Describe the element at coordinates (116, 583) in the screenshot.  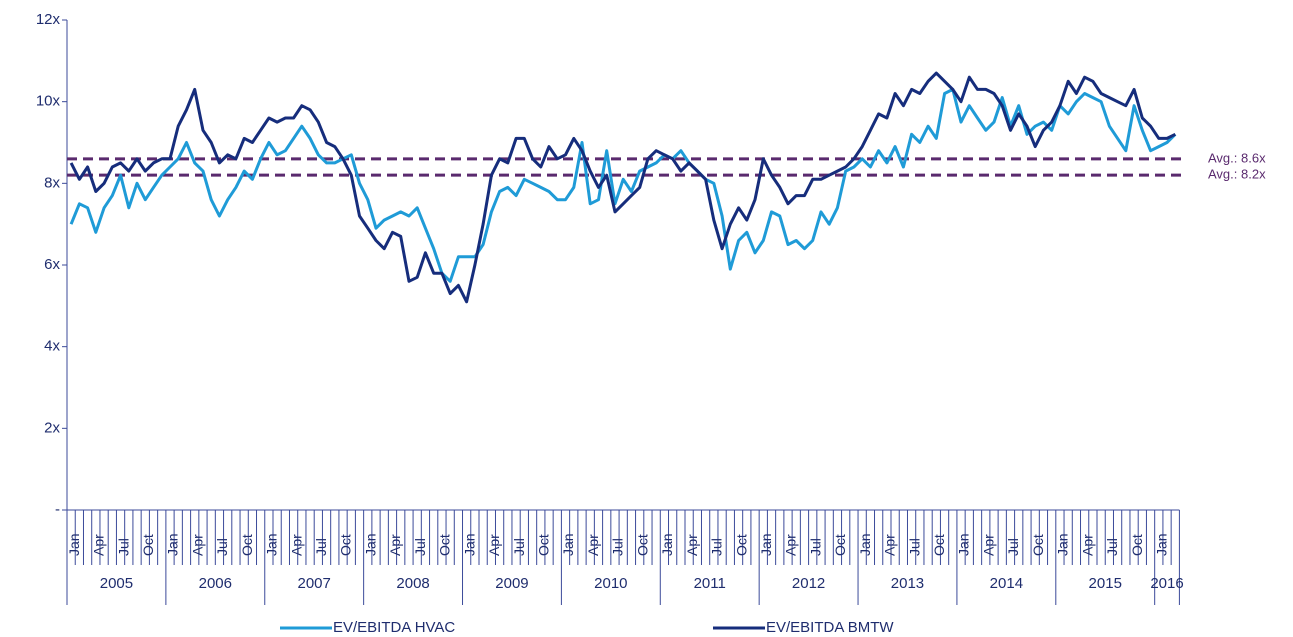
I see `year-label: 2005` at that location.